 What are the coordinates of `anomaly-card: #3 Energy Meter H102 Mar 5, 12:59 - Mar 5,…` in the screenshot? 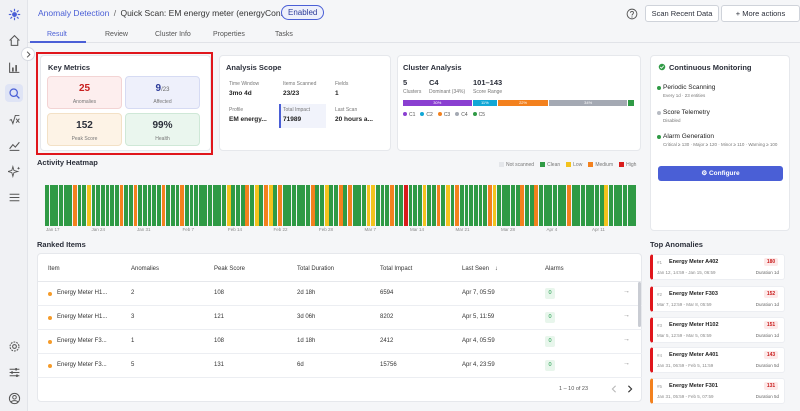 It's located at (717, 330).